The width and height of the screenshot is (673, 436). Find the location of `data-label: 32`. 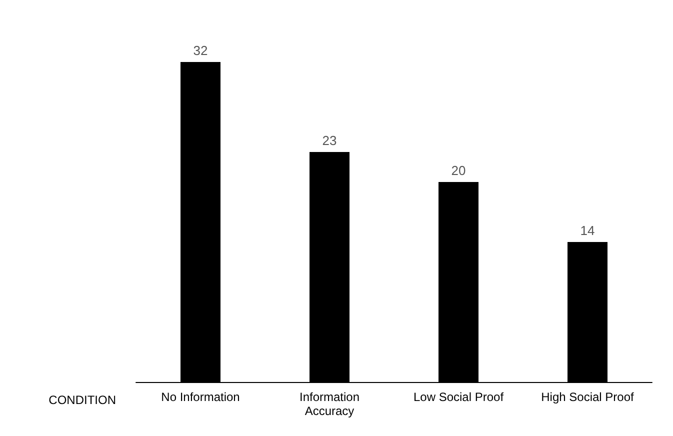

data-label: 32 is located at coordinates (200, 50).